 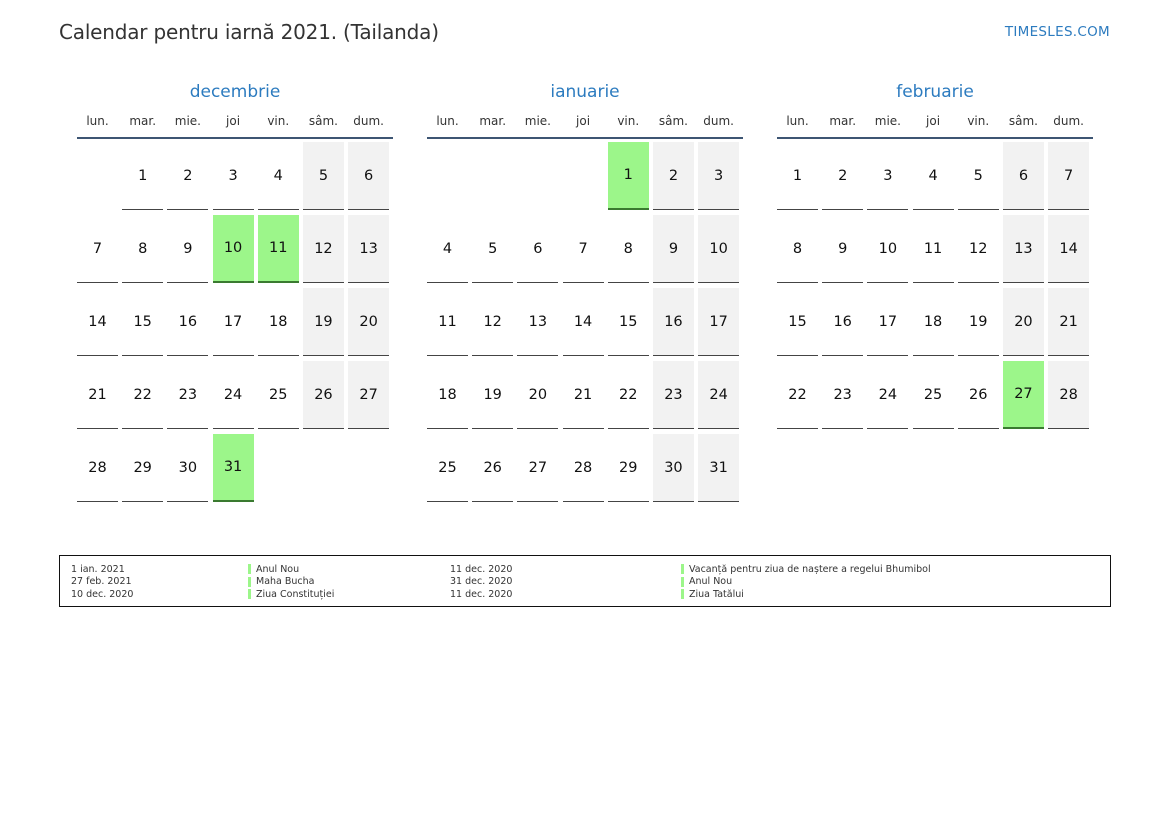 What do you see at coordinates (278, 249) in the screenshot?
I see `holiday-day-cell: 11` at bounding box center [278, 249].